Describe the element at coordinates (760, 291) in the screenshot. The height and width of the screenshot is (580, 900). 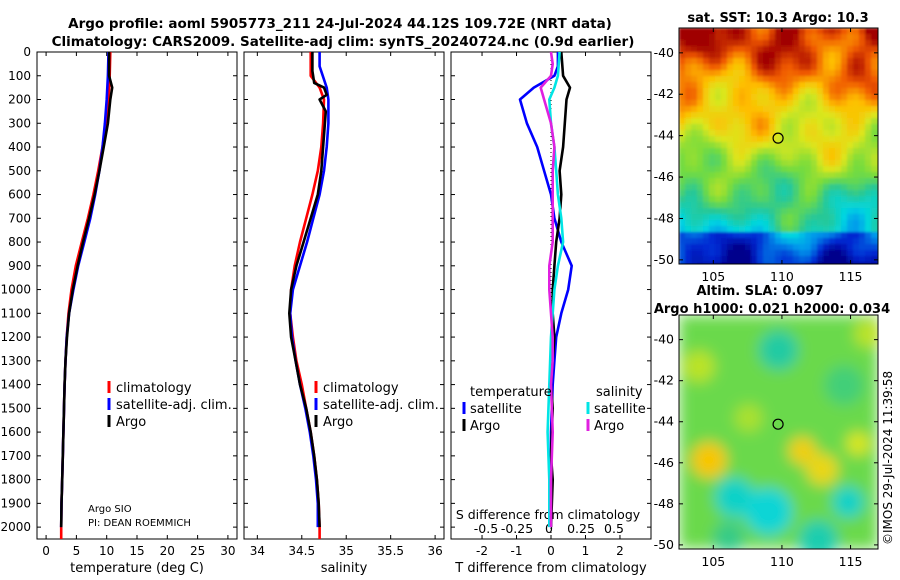
I see `sla-map-title: Altim. SLA: 0.097` at that location.